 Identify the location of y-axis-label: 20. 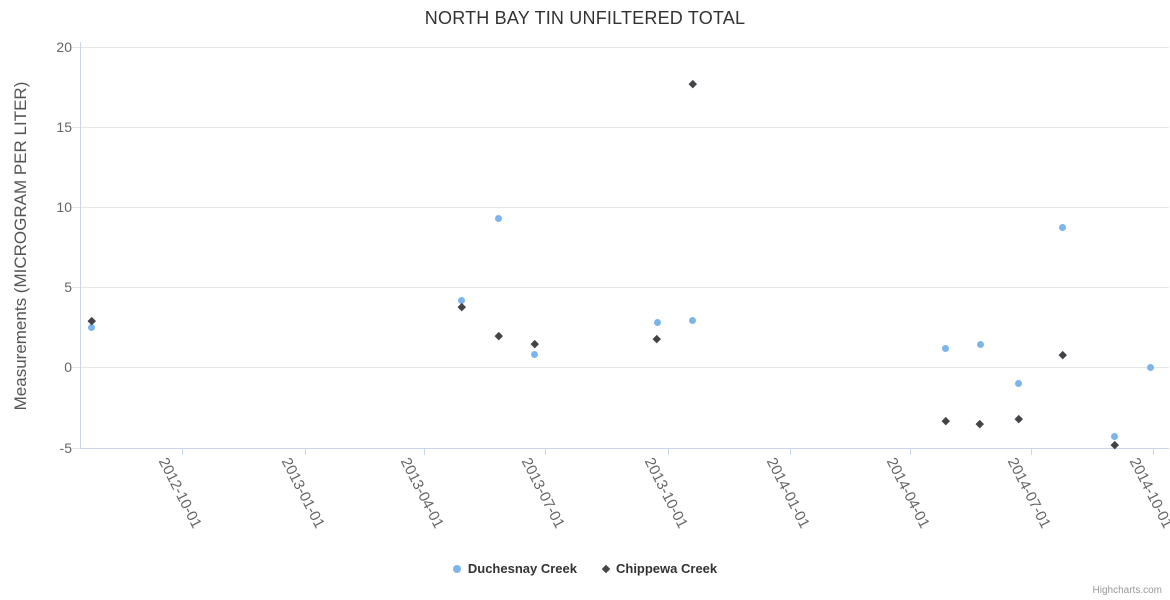
(64, 46).